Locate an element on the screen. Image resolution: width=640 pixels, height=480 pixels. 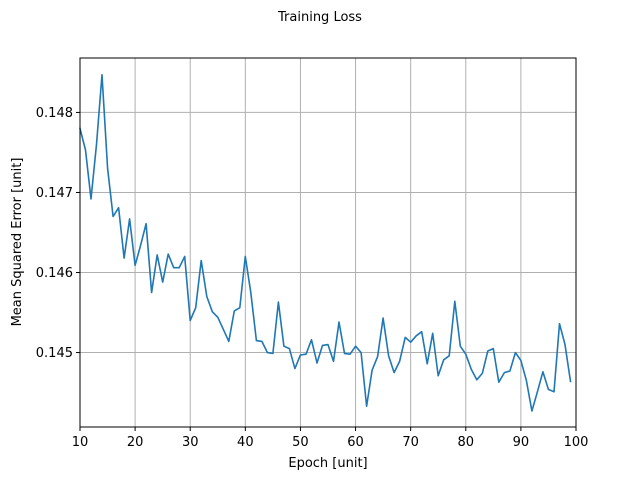
chart-title: Training Loss is located at coordinates (319, 17).